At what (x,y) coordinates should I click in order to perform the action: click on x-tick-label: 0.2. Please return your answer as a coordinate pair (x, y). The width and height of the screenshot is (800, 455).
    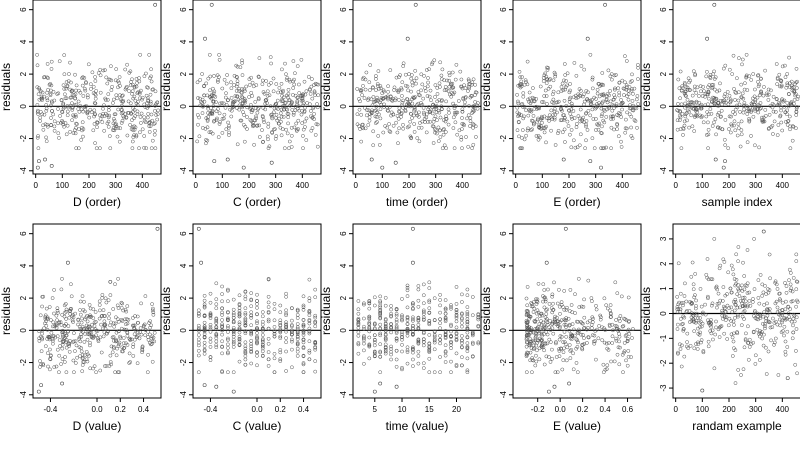
    Looking at the image, I should click on (281, 409).